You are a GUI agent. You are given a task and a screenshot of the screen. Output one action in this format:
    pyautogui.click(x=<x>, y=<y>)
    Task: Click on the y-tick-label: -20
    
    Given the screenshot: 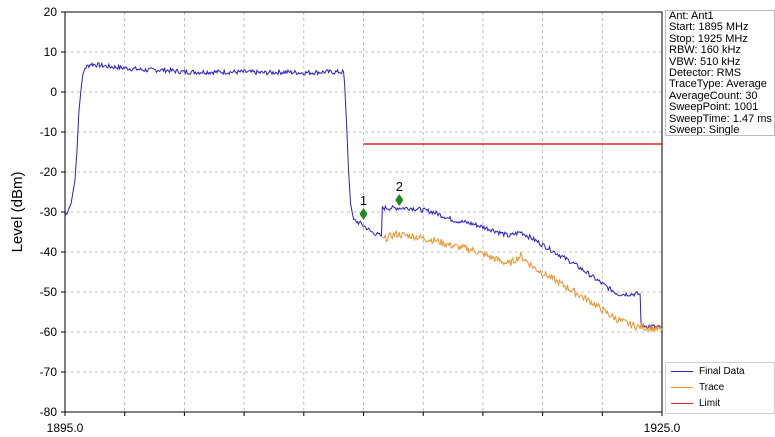 What is the action you would take?
    pyautogui.click(x=49, y=172)
    